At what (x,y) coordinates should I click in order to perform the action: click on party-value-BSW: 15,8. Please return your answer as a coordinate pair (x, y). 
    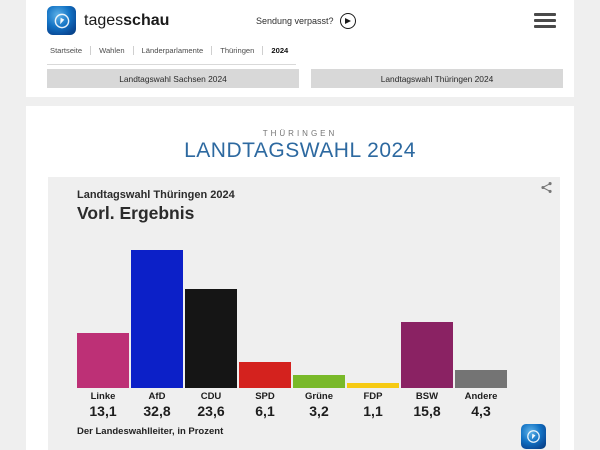
    Looking at the image, I should click on (427, 411).